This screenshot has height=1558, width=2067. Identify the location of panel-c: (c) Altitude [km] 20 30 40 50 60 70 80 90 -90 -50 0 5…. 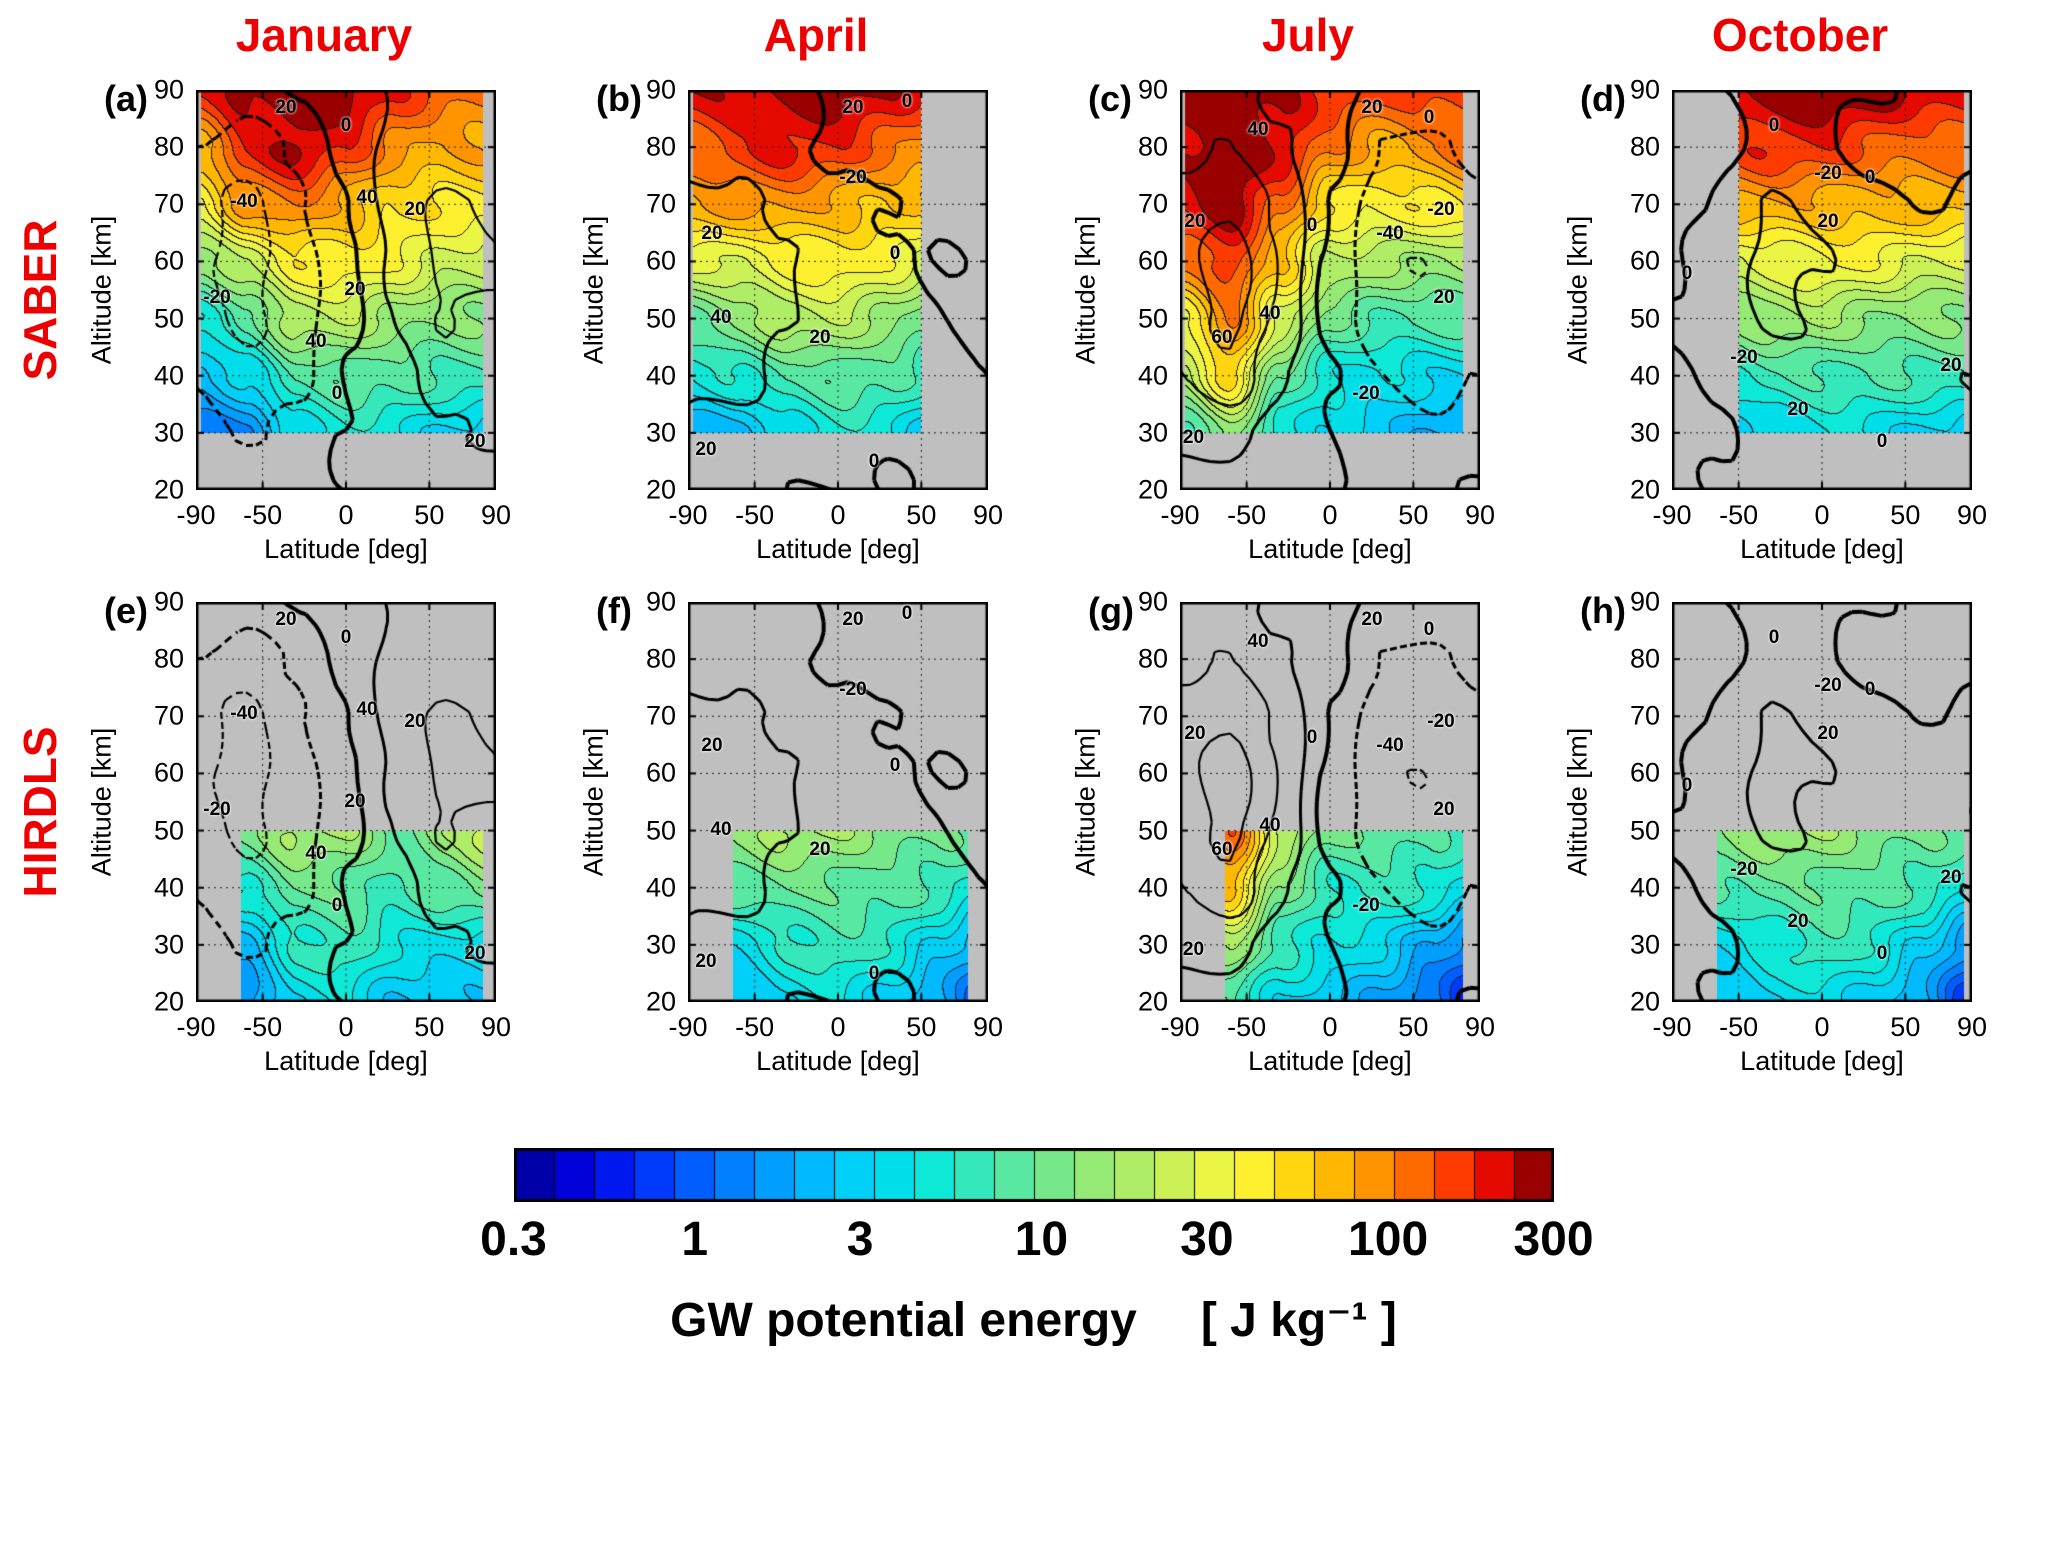
(1308, 320).